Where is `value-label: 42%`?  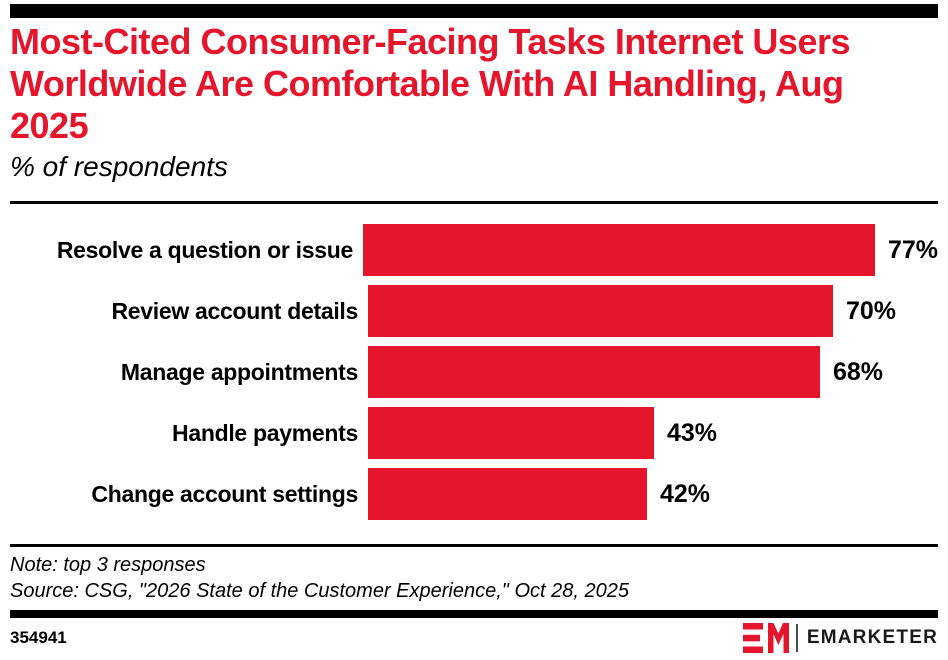
value-label: 42% is located at coordinates (685, 493).